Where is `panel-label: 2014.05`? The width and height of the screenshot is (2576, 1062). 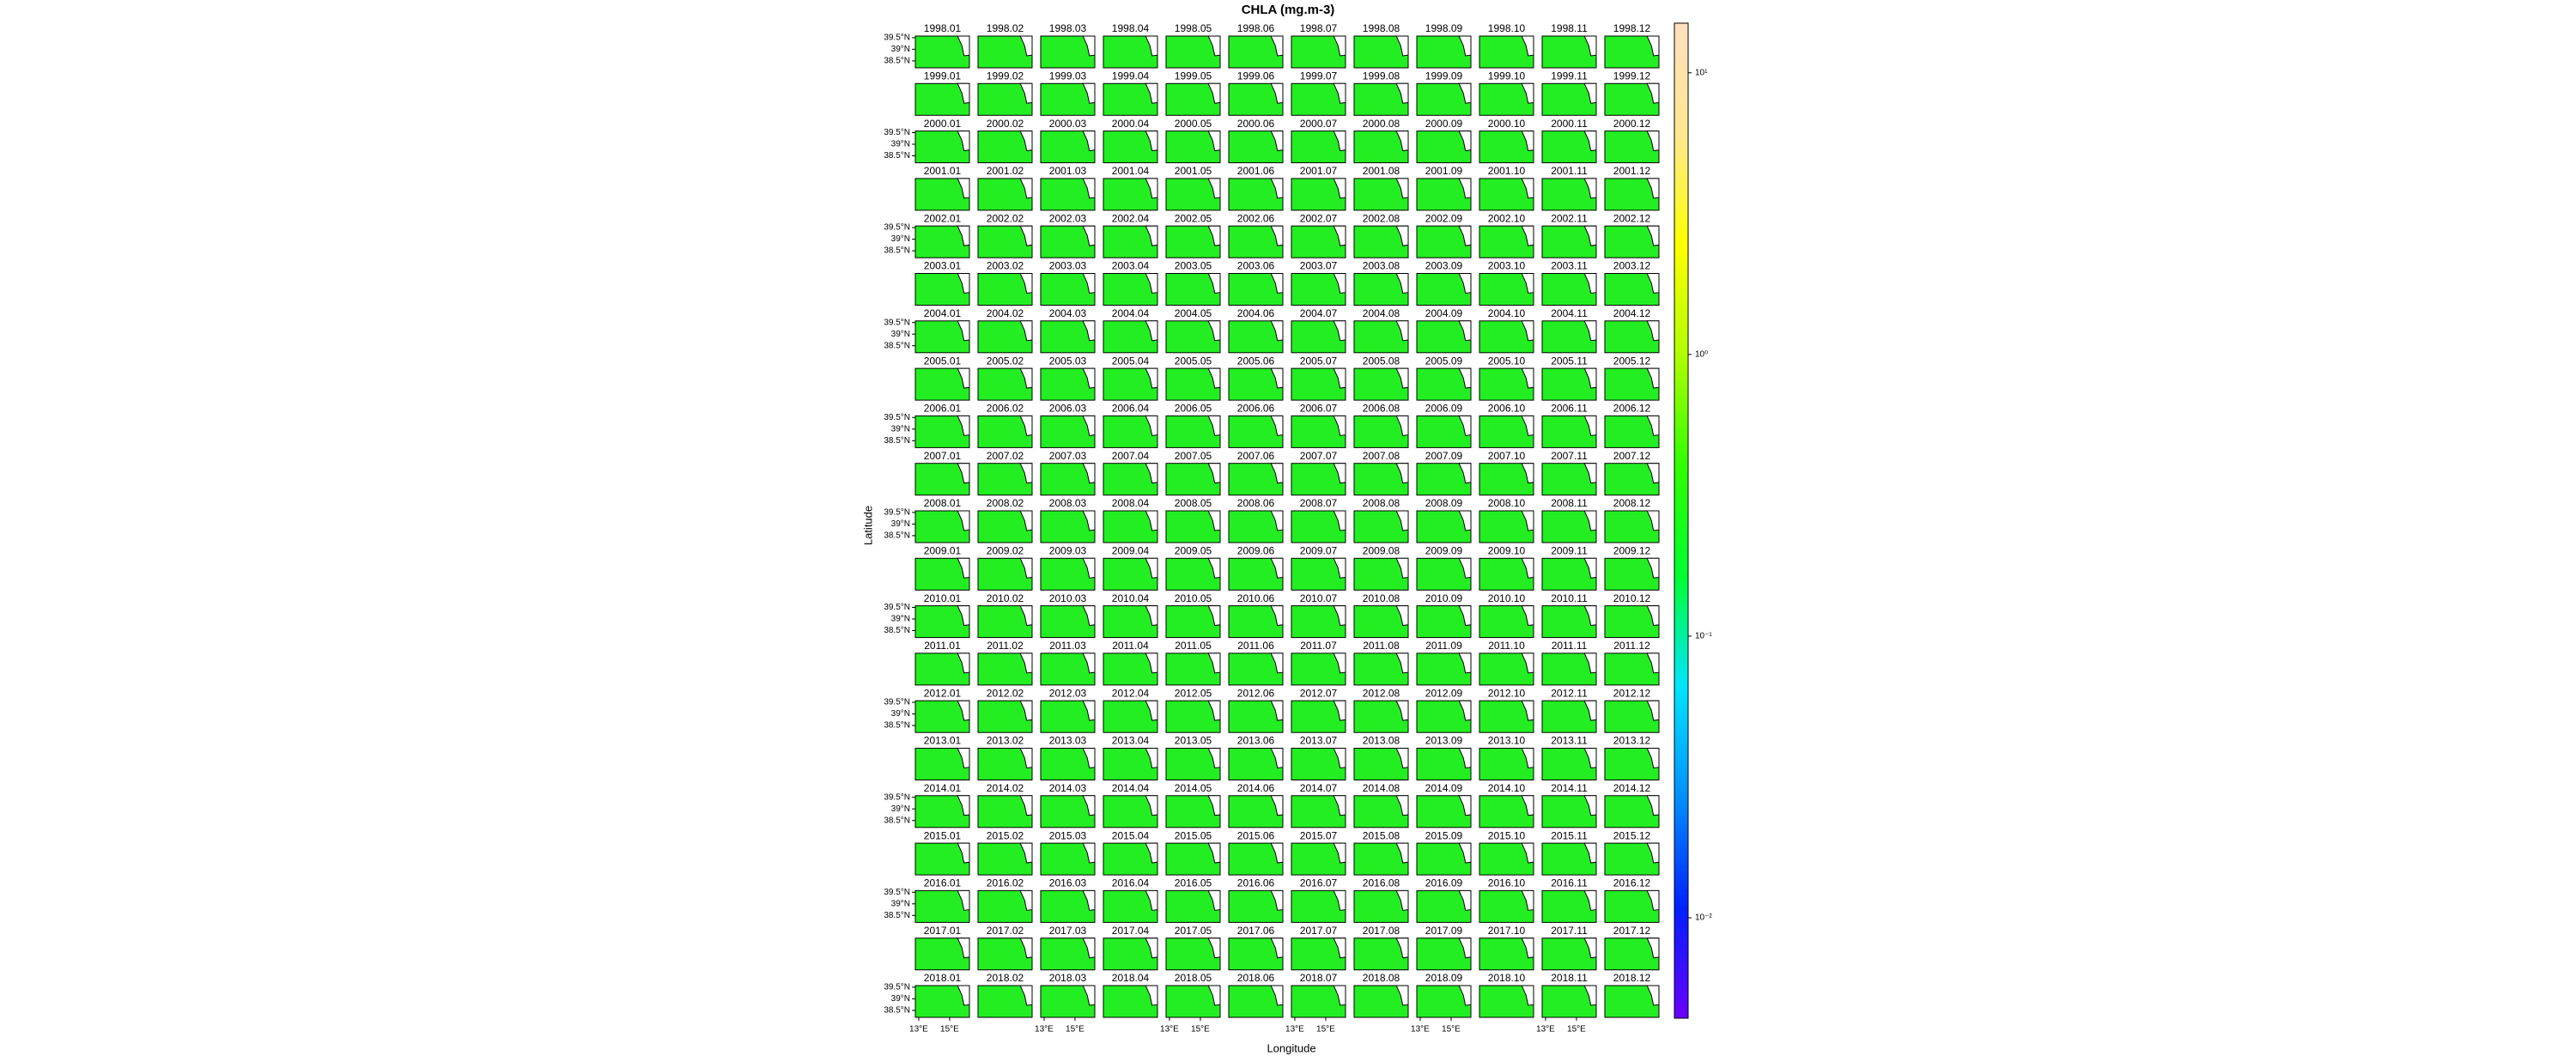
panel-label: 2014.05 is located at coordinates (1193, 788).